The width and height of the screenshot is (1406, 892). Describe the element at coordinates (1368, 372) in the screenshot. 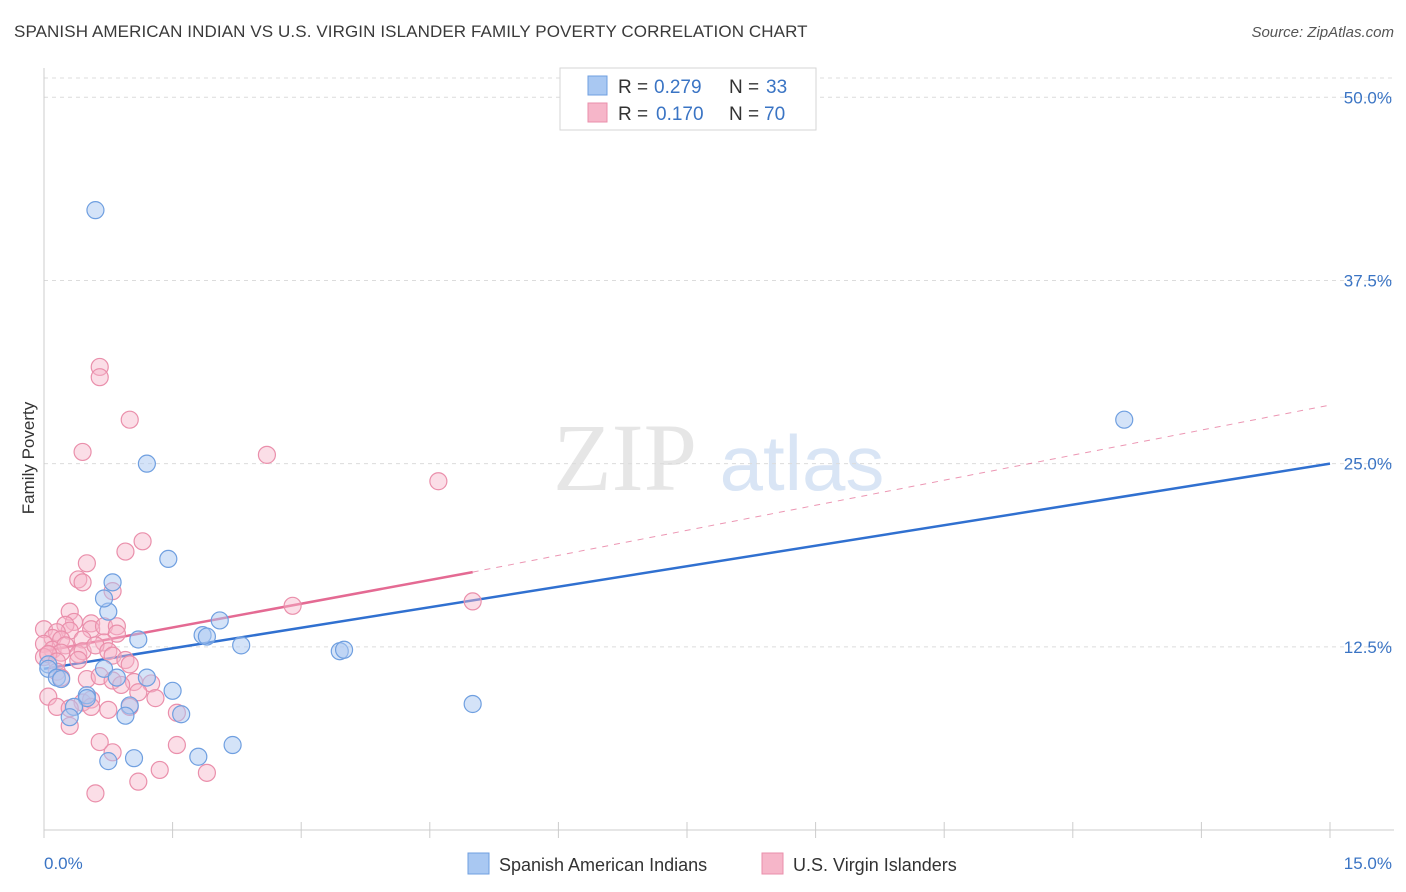

I see `y-tick-labels: 12.5% 25.0% 37.5% 50.0%` at that location.